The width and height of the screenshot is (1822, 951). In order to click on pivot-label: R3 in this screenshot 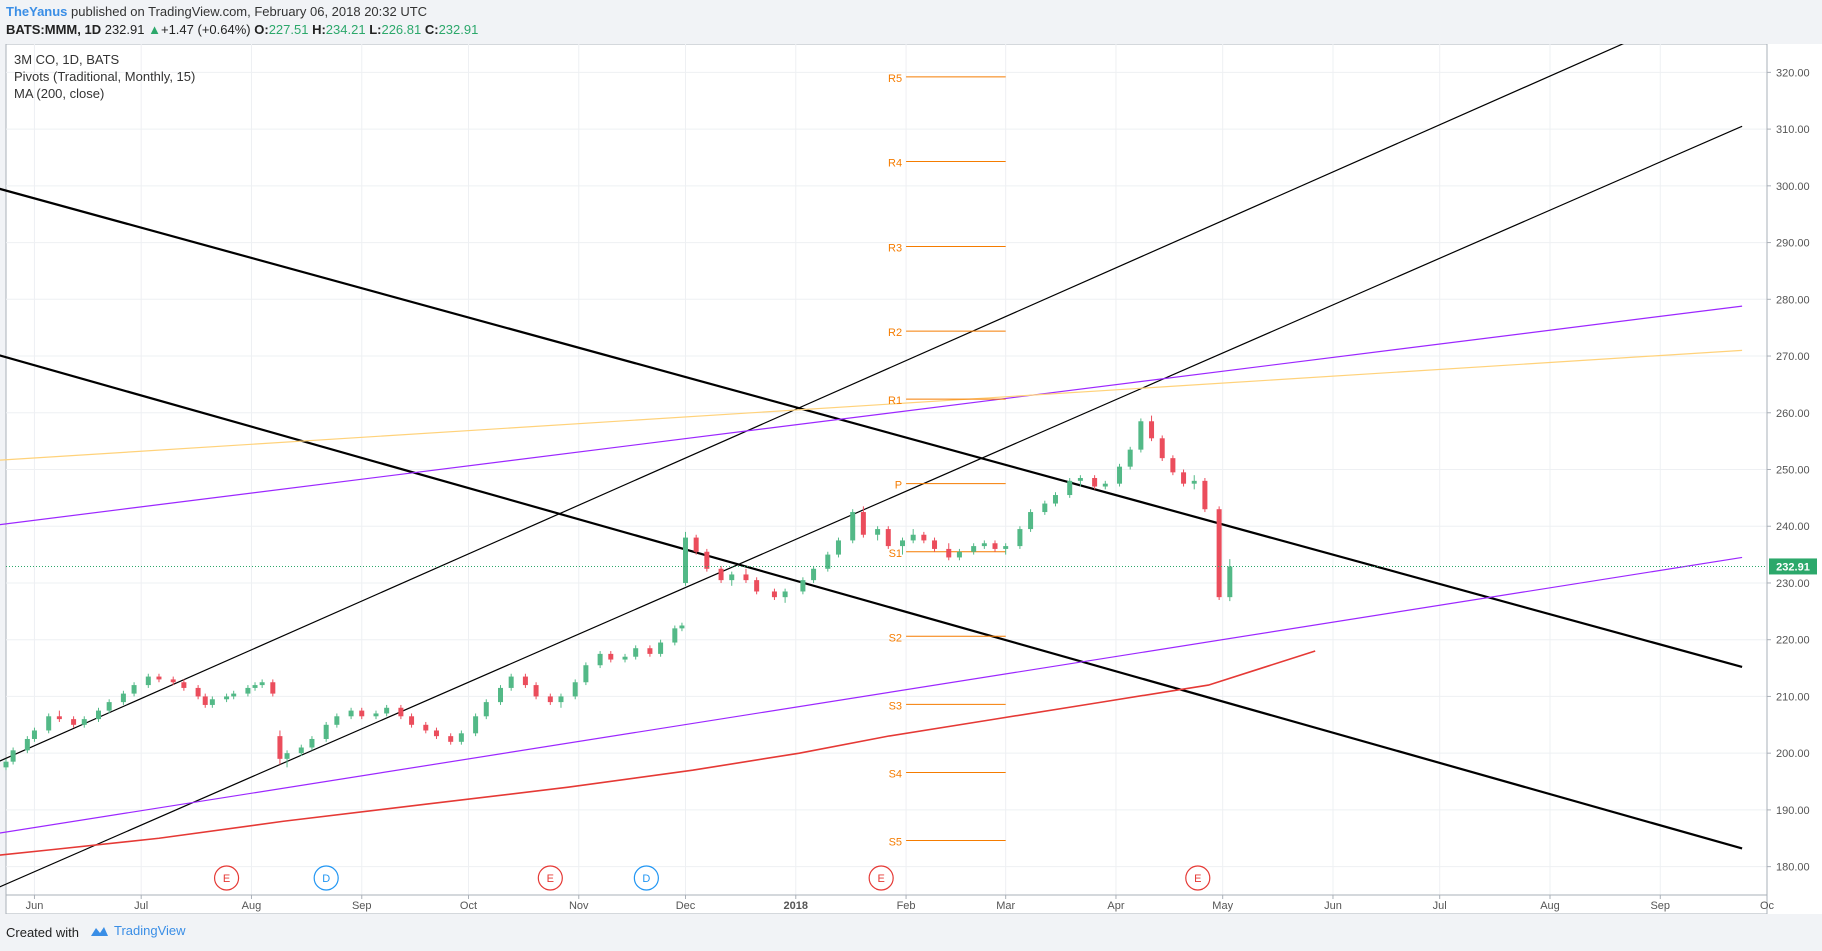, I will do `click(895, 249)`.